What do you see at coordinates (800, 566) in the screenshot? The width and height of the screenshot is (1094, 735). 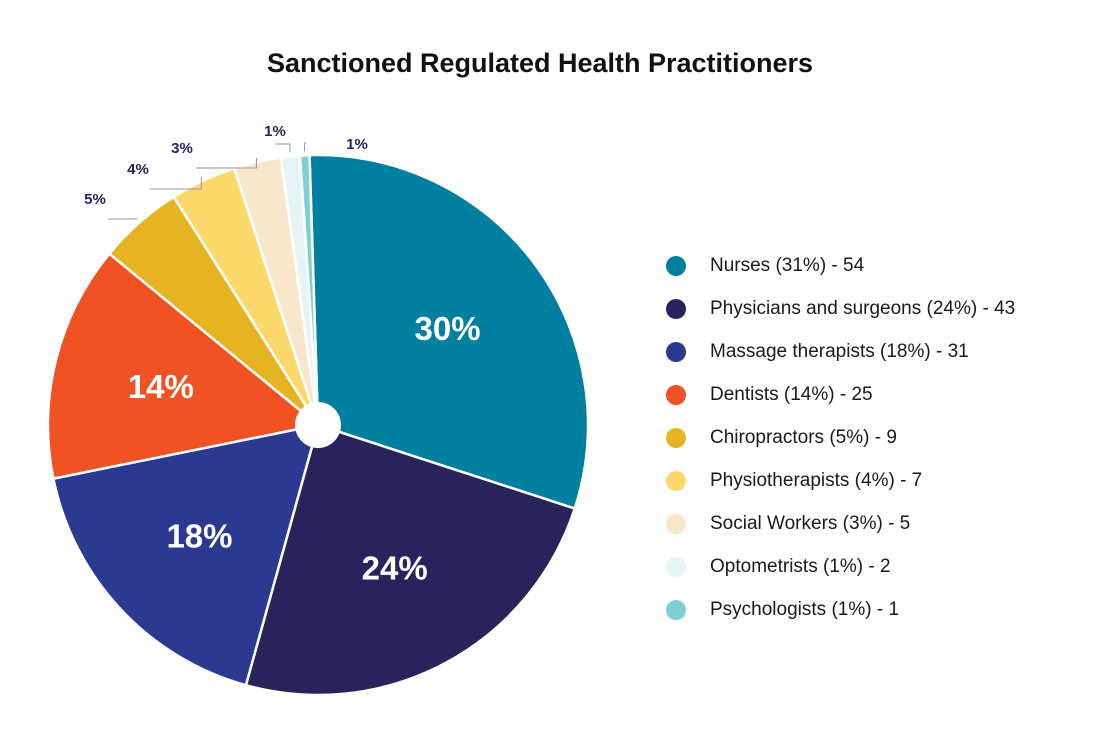 I see `legend-label: Optometrists (1%) - 2` at bounding box center [800, 566].